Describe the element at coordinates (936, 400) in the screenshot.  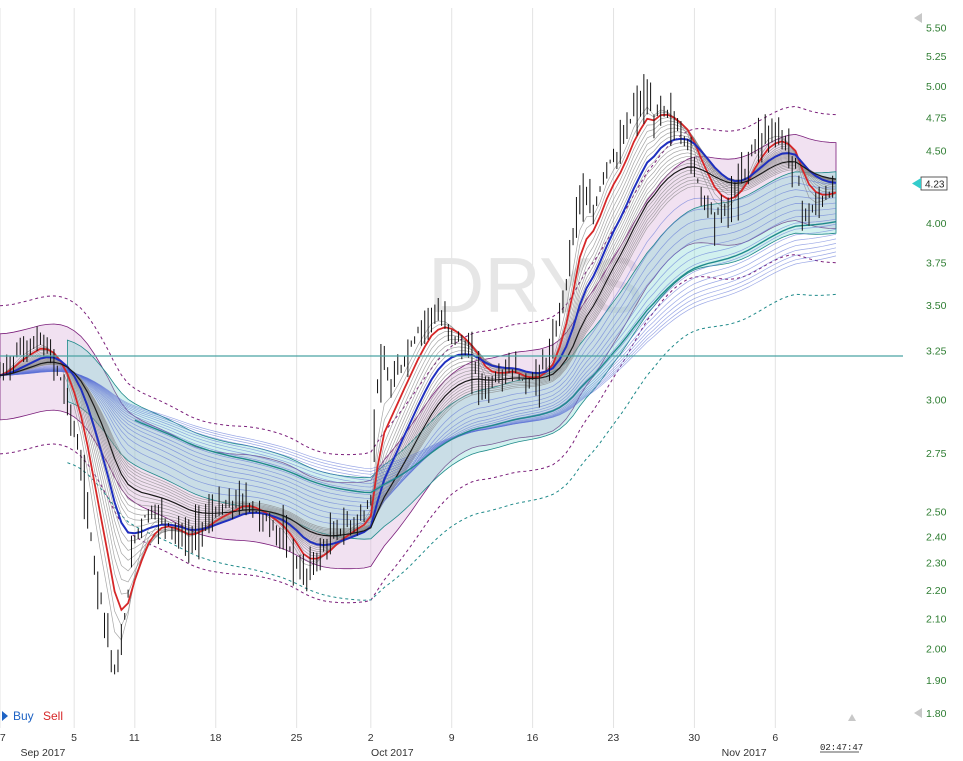
I see `y-tick-label: 3.00` at that location.